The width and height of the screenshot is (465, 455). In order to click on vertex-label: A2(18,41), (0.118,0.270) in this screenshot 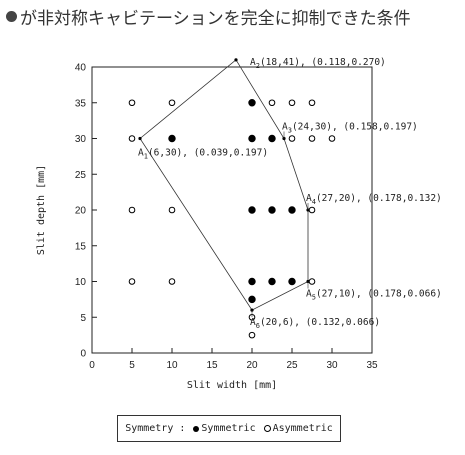, I will do `click(318, 63)`.